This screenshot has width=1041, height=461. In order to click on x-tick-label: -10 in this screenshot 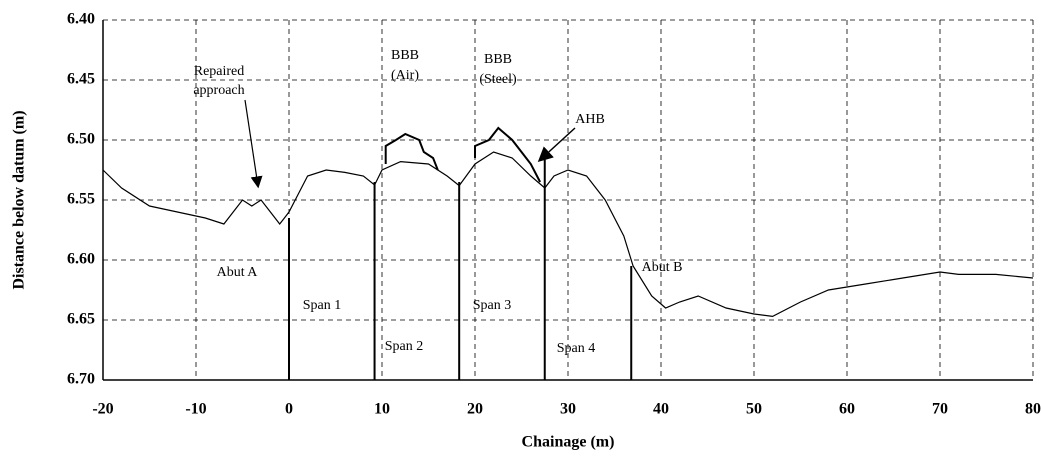, I will do `click(195, 409)`.